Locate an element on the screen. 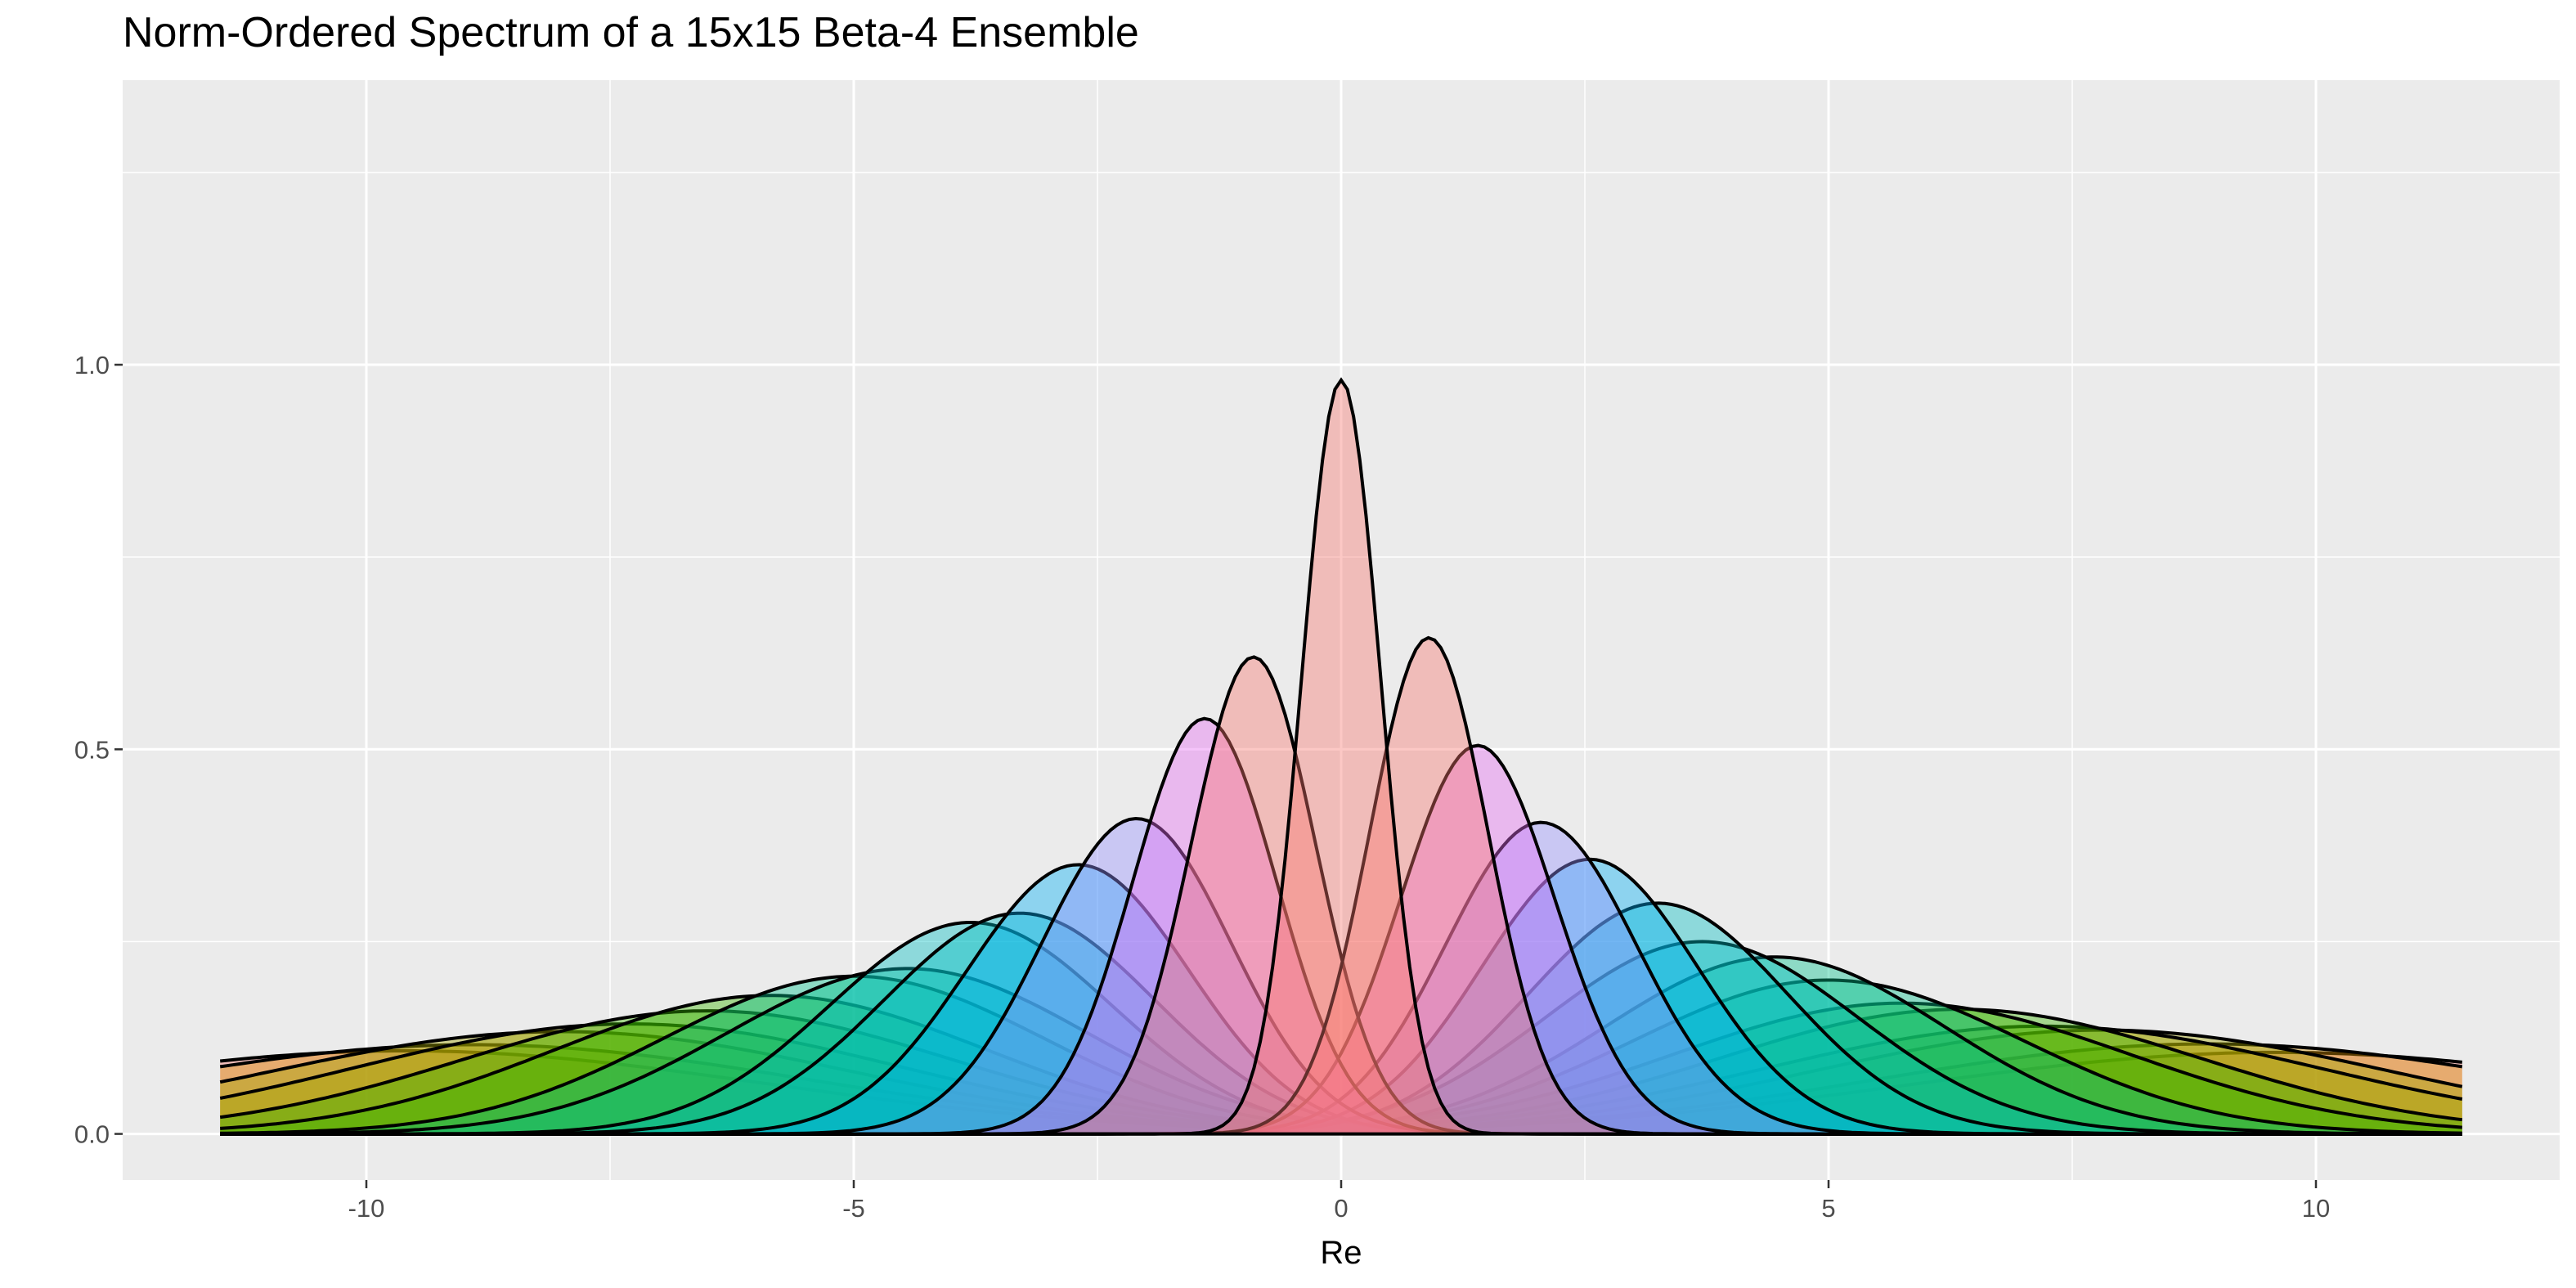 This screenshot has height=1288, width=2576. x-tick-label: -5 is located at coordinates (853, 1208).